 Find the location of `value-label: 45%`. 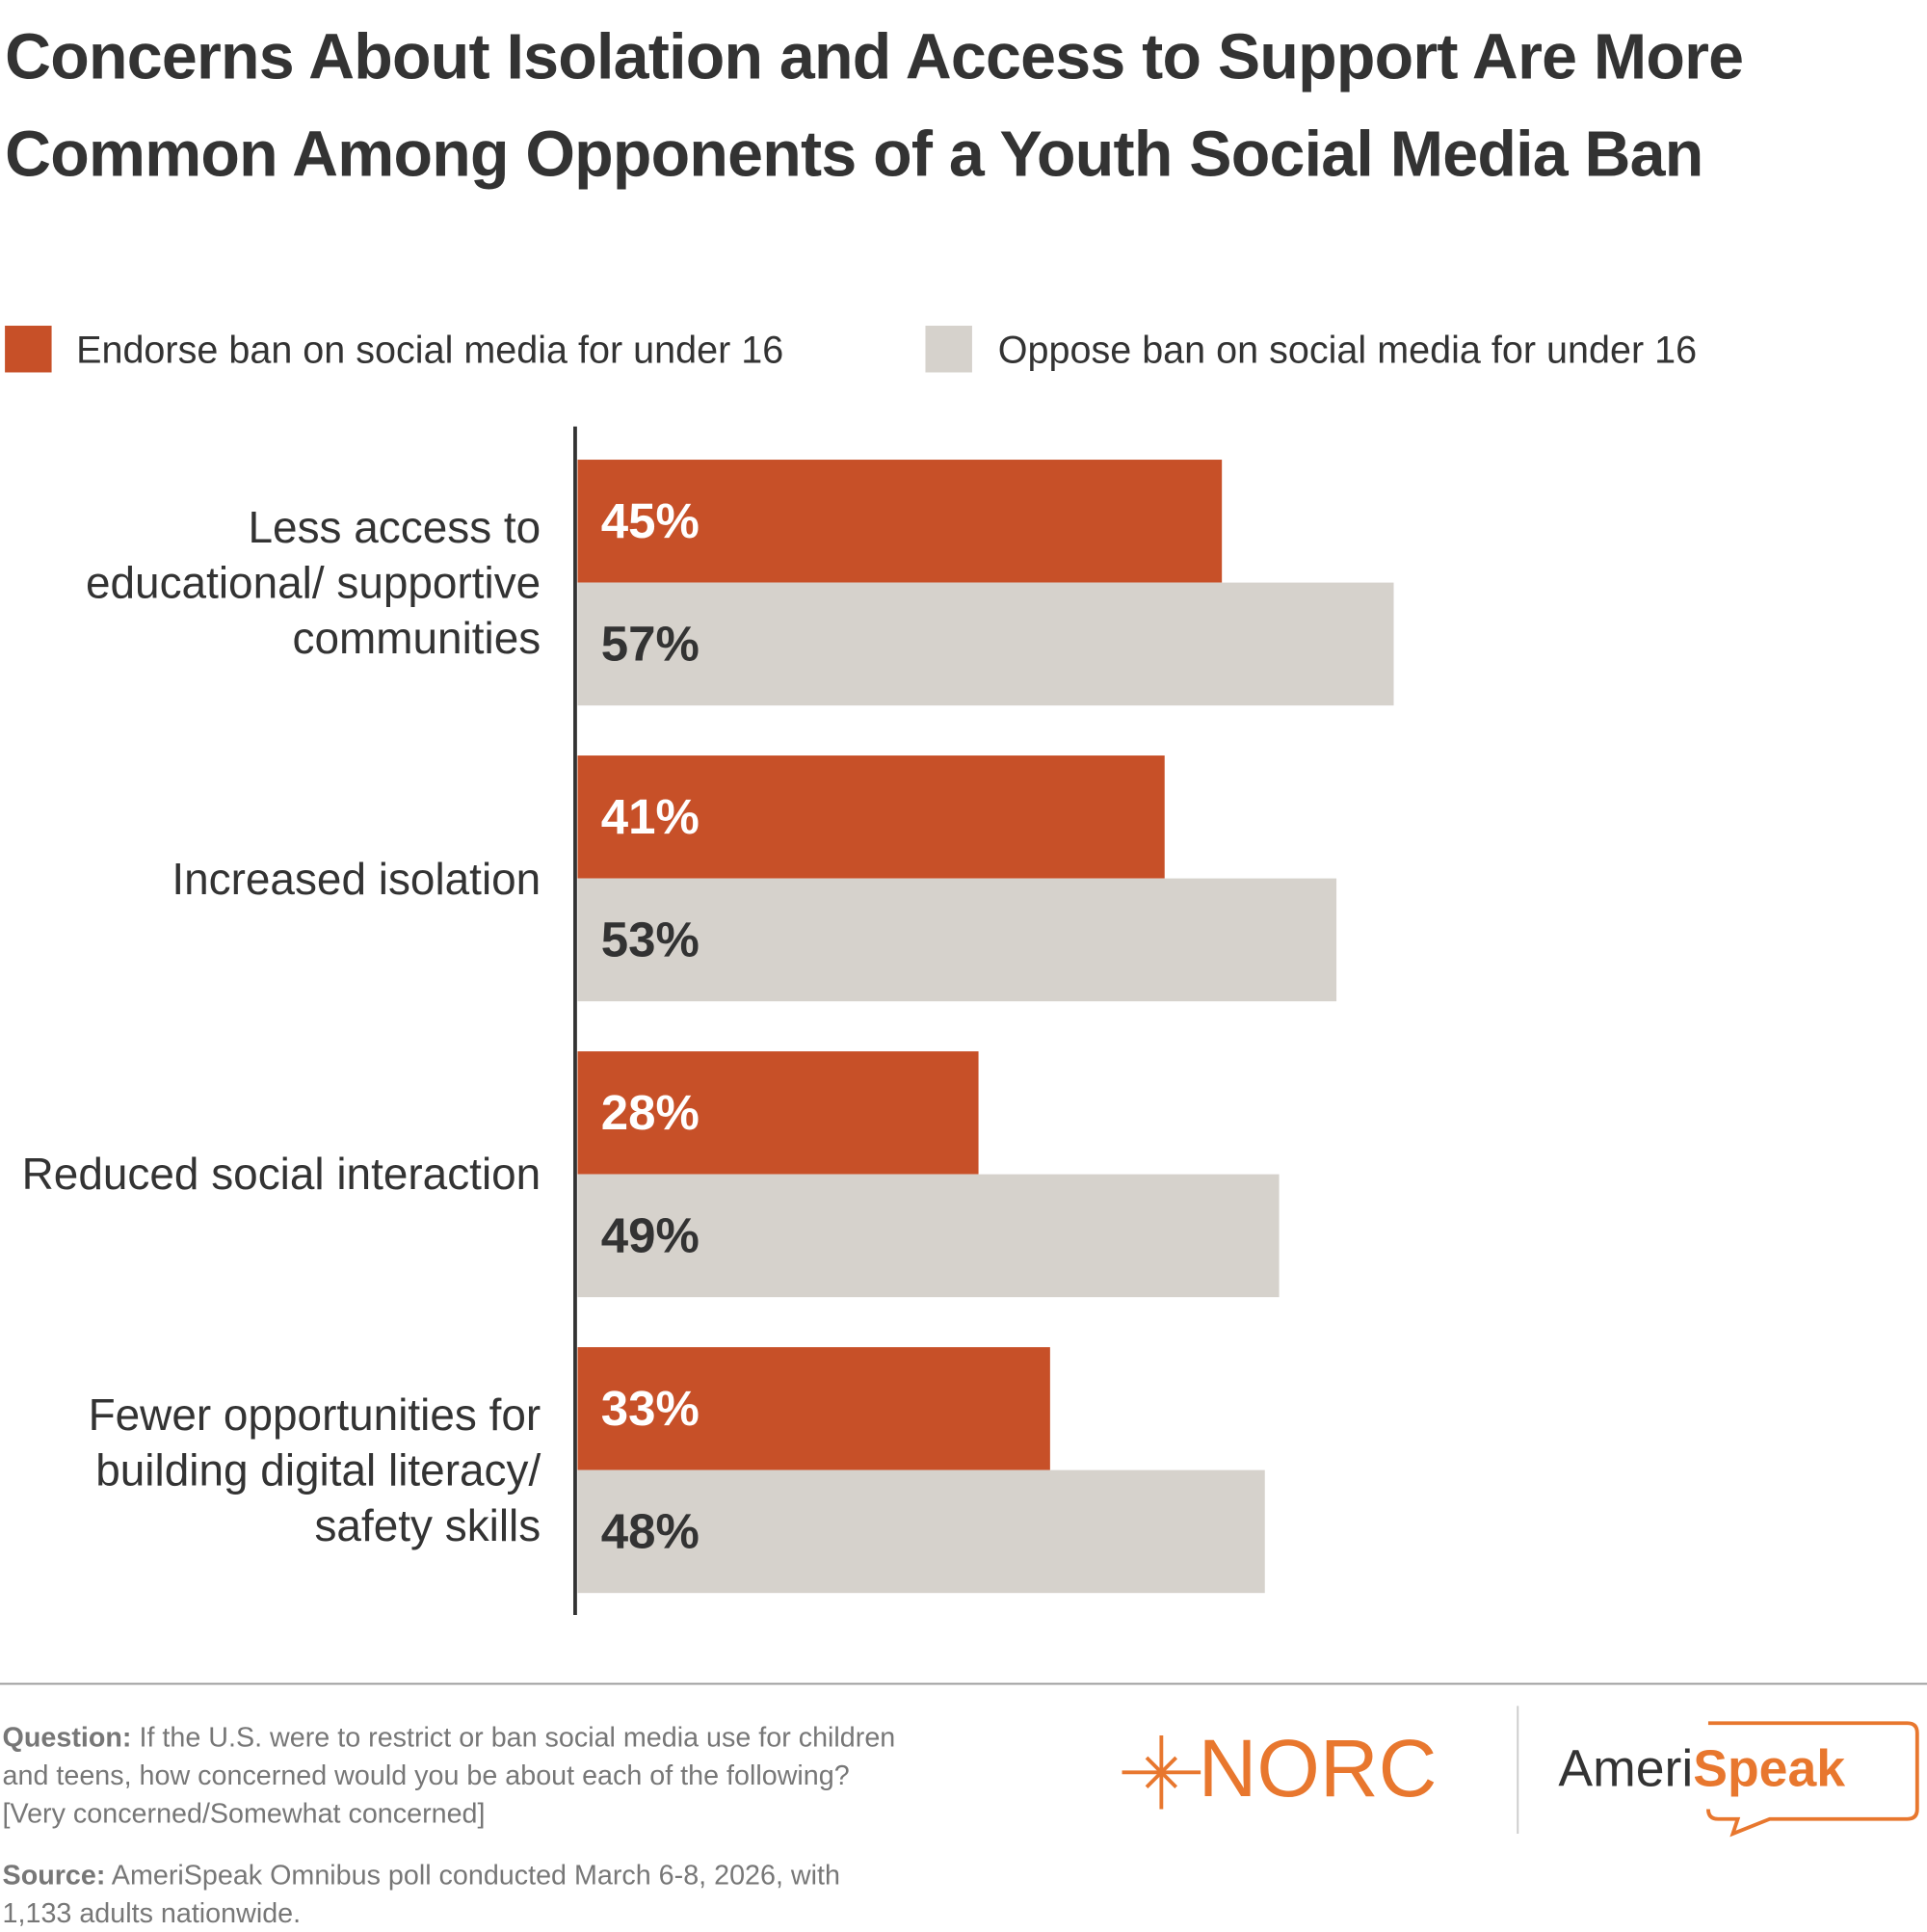

value-label: 45% is located at coordinates (650, 520).